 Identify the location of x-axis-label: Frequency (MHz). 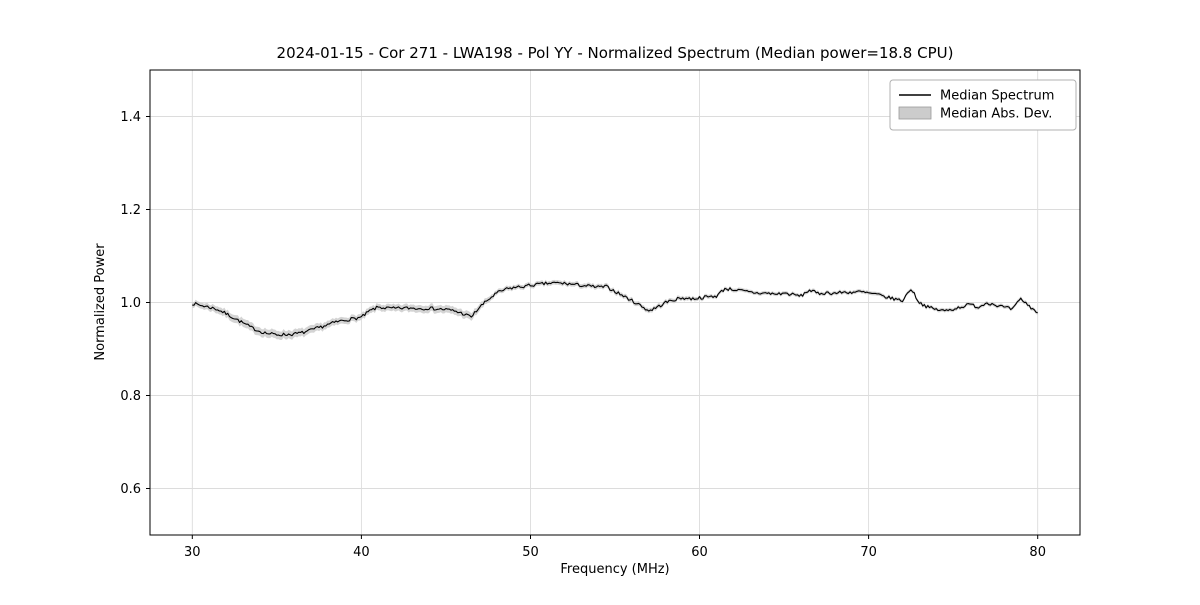
(614, 569).